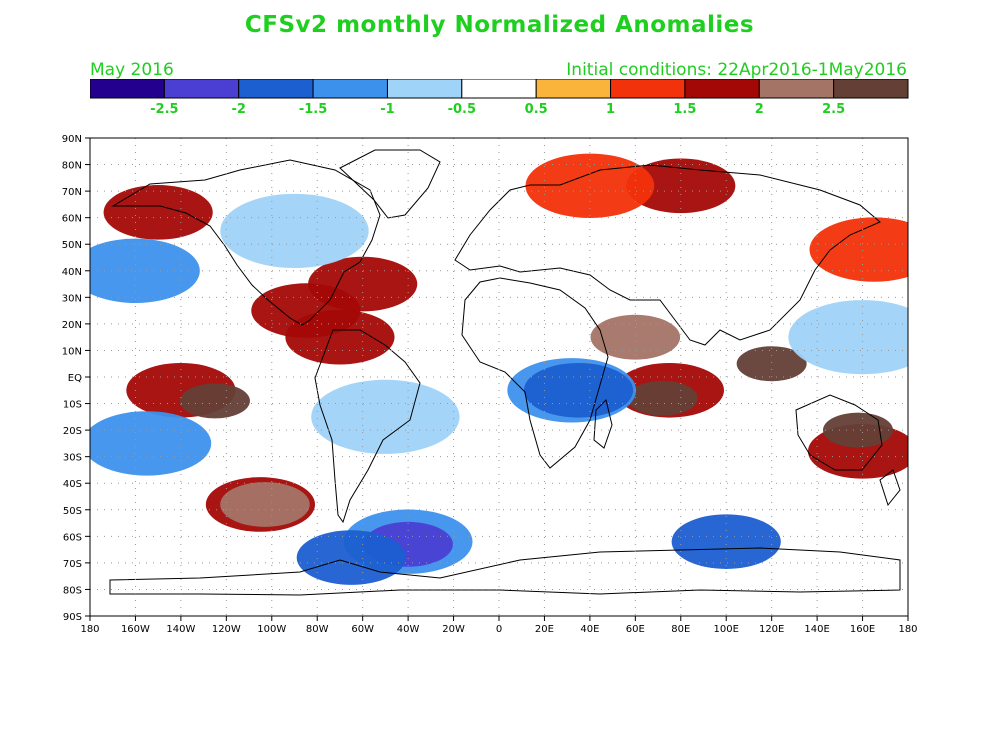 The width and height of the screenshot is (999, 750). What do you see at coordinates (589, 629) in the screenshot?
I see `lon-label: 40E` at bounding box center [589, 629].